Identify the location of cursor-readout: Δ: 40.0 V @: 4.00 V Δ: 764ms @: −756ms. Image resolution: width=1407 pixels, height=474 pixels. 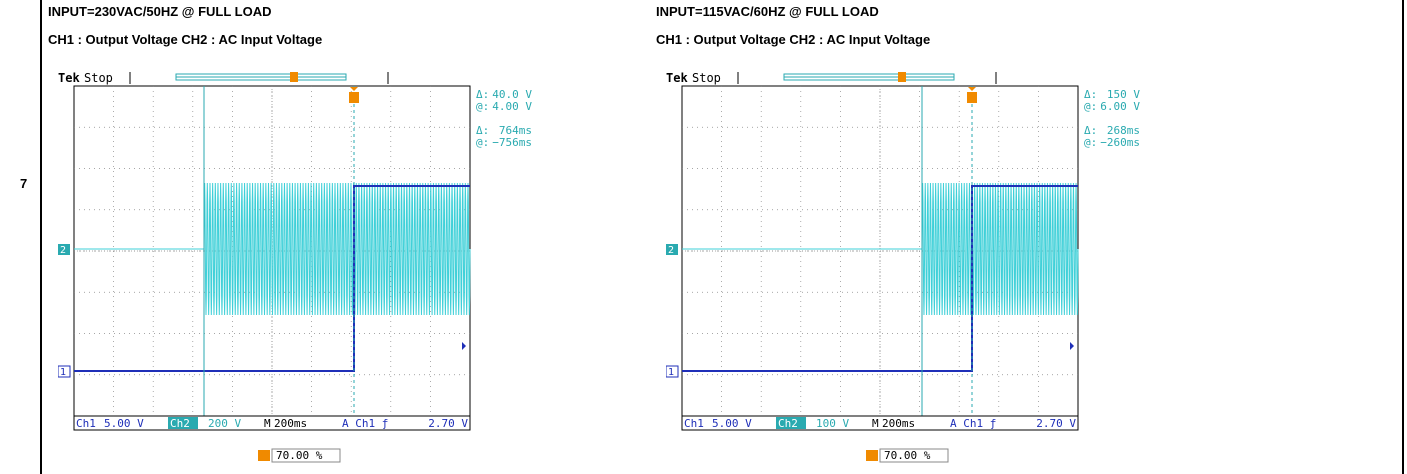
(504, 118).